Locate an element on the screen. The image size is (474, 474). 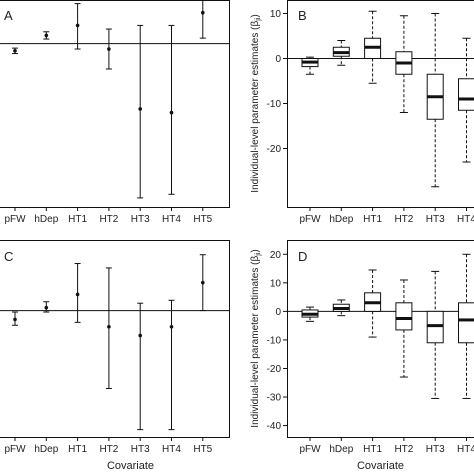
y-tick-label: 20 is located at coordinates (276, 255).